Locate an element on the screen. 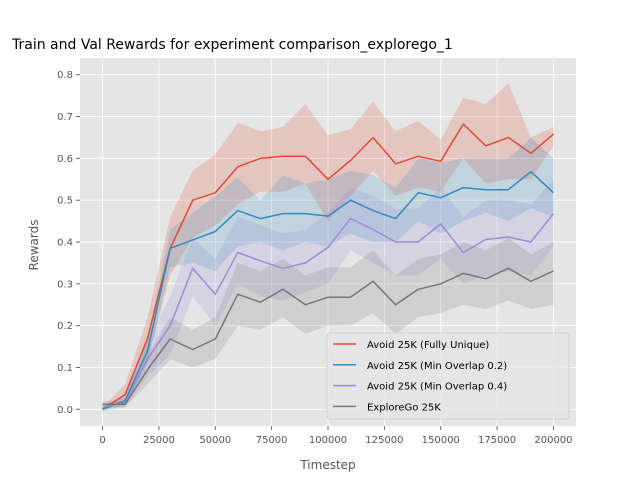 This screenshot has width=640, height=480. x-tick-label: 25000 is located at coordinates (159, 440).